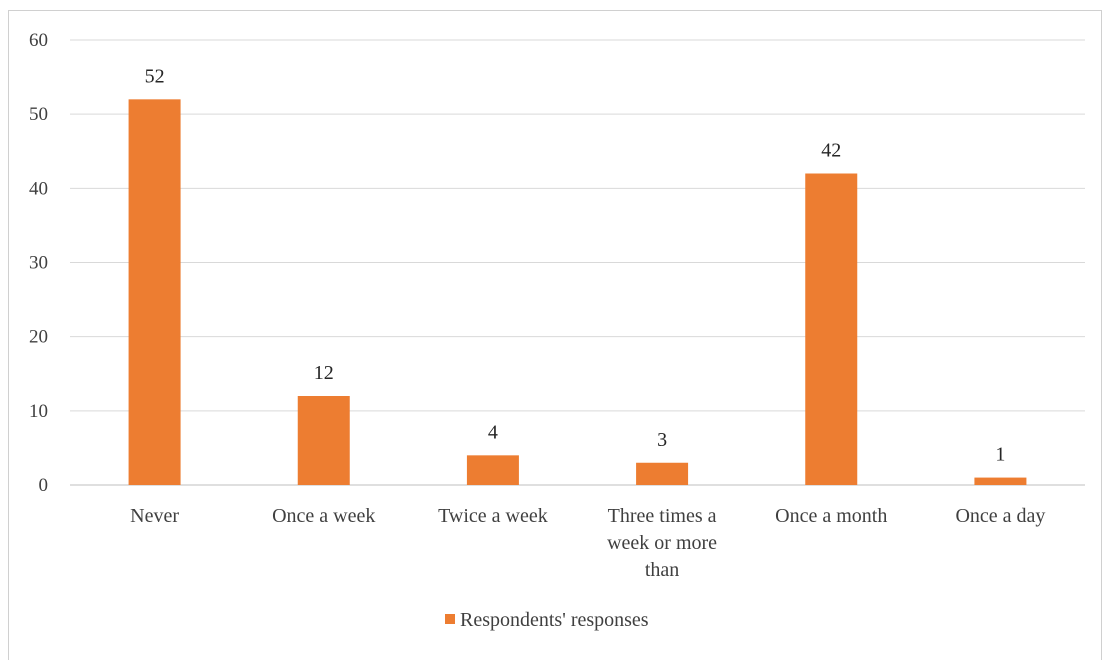  What do you see at coordinates (38, 188) in the screenshot?
I see `y-tick-label: 40` at bounding box center [38, 188].